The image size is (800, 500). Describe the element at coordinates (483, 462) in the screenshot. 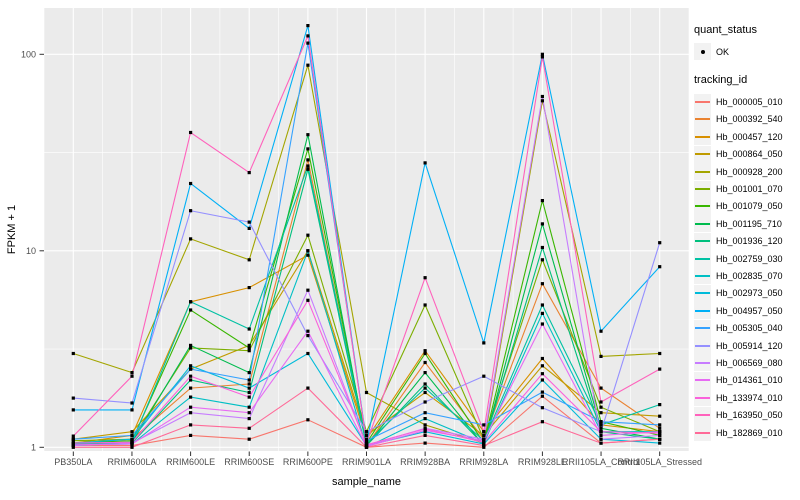

I see `x-tick-label: RRIM928LA` at that location.